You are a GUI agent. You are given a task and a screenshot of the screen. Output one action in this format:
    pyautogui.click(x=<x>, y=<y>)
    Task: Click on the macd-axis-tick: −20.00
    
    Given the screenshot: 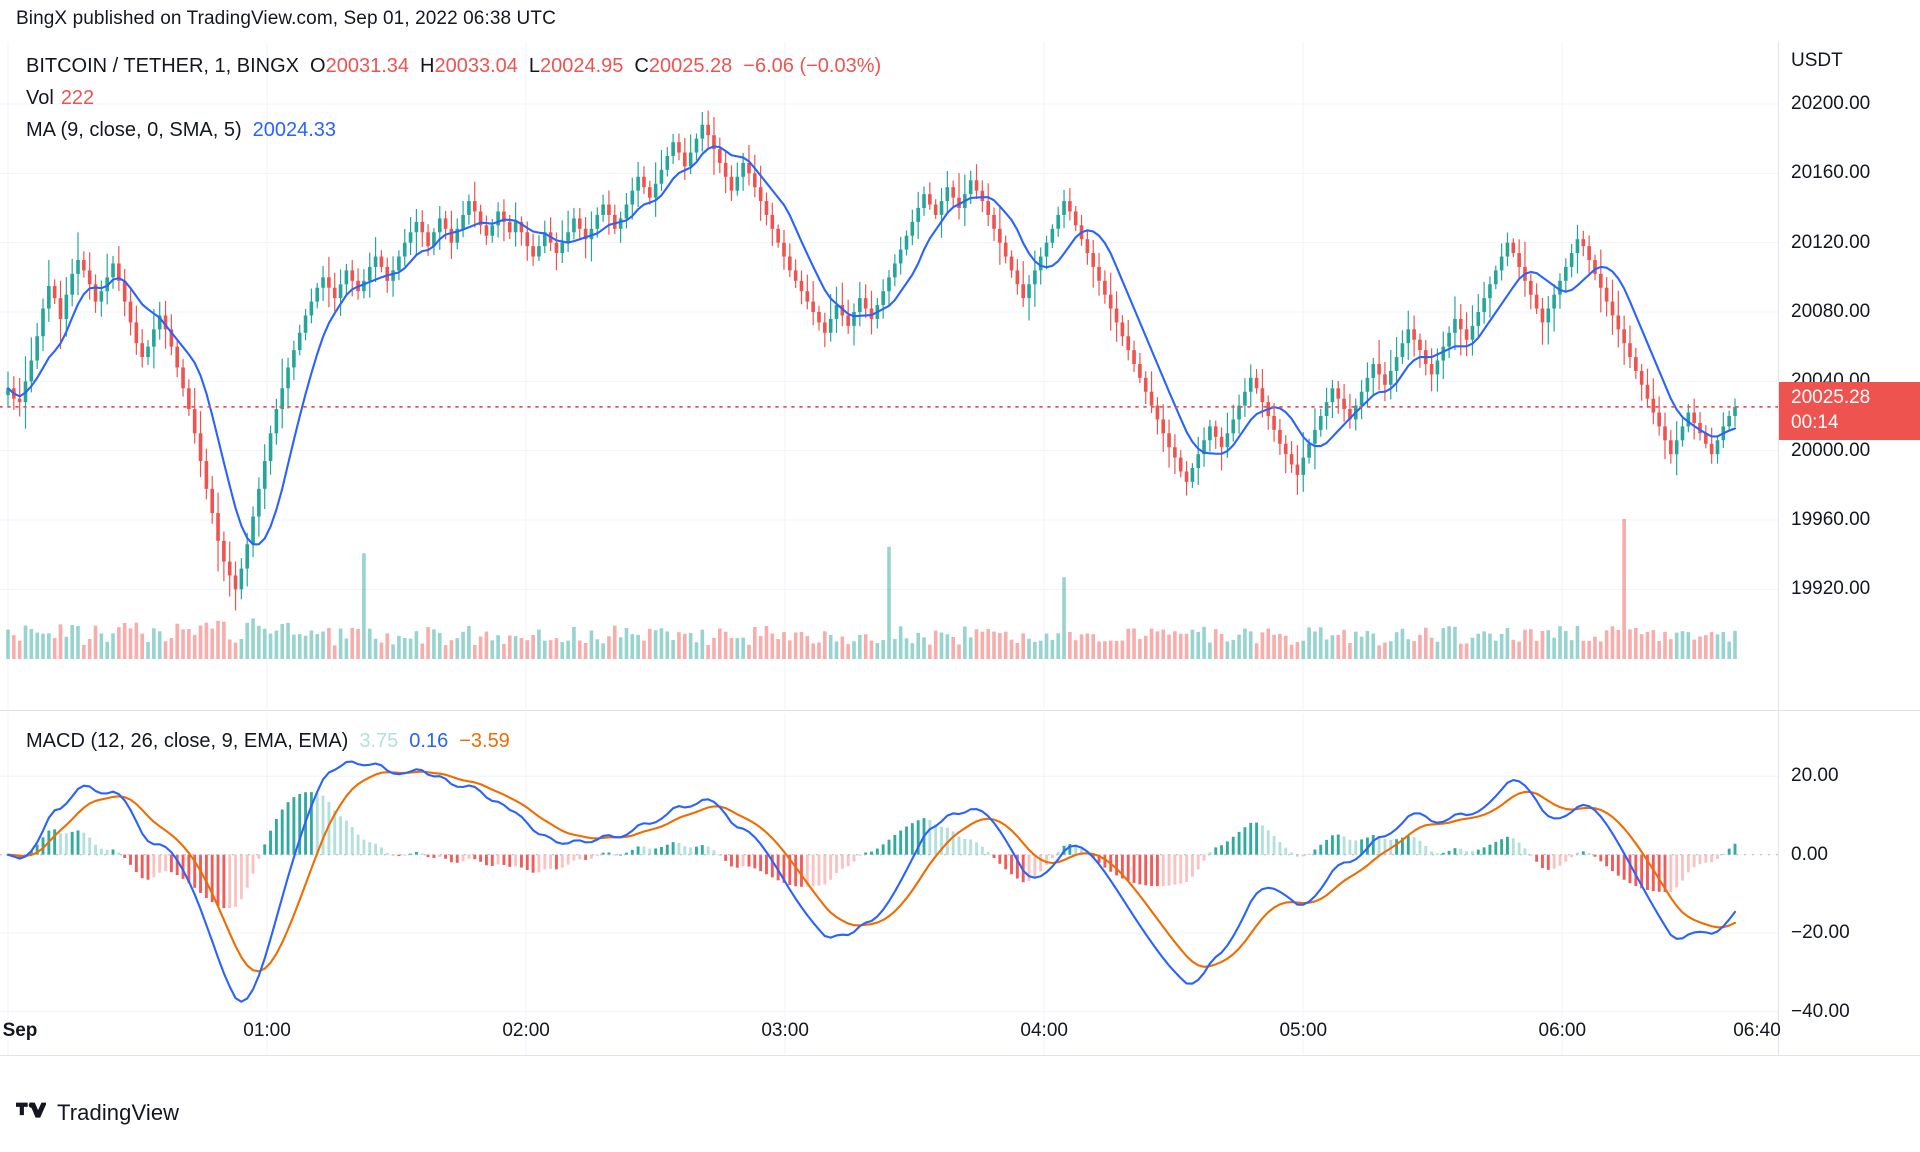 What is the action you would take?
    pyautogui.click(x=1820, y=933)
    